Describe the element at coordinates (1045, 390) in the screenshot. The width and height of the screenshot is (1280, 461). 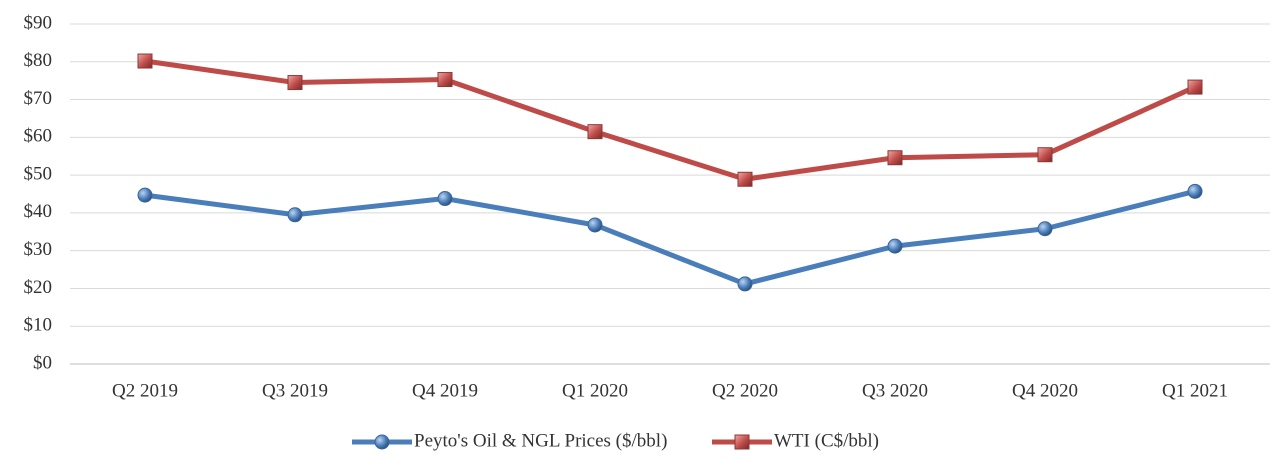
I see `x-tick-label: Q4 2020` at that location.